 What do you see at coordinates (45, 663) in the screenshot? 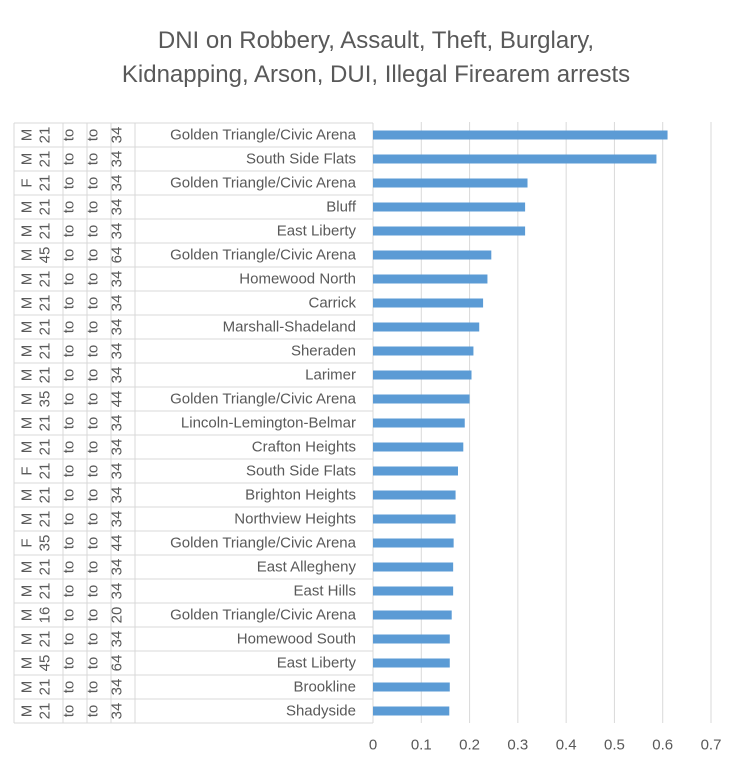
I see `category-age-from-label: 45` at bounding box center [45, 663].